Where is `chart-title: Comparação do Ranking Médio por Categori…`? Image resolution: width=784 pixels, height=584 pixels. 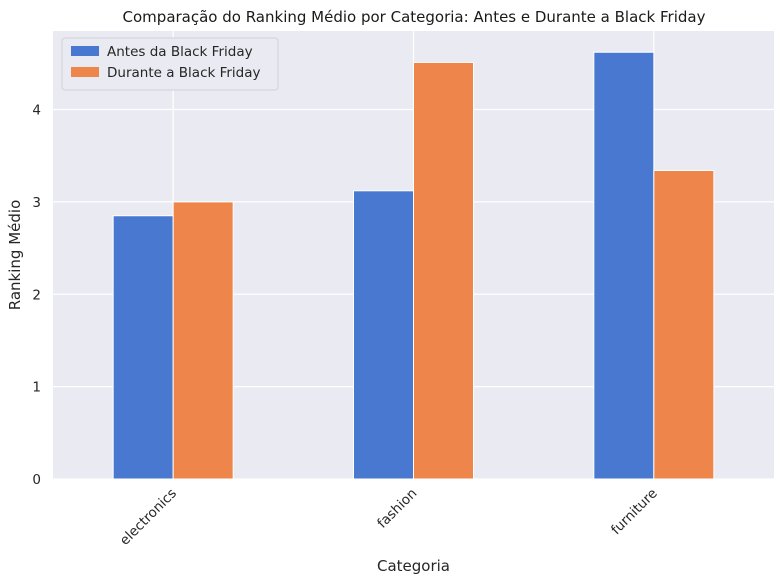 chart-title: Comparação do Ranking Médio por Categori… is located at coordinates (414, 17).